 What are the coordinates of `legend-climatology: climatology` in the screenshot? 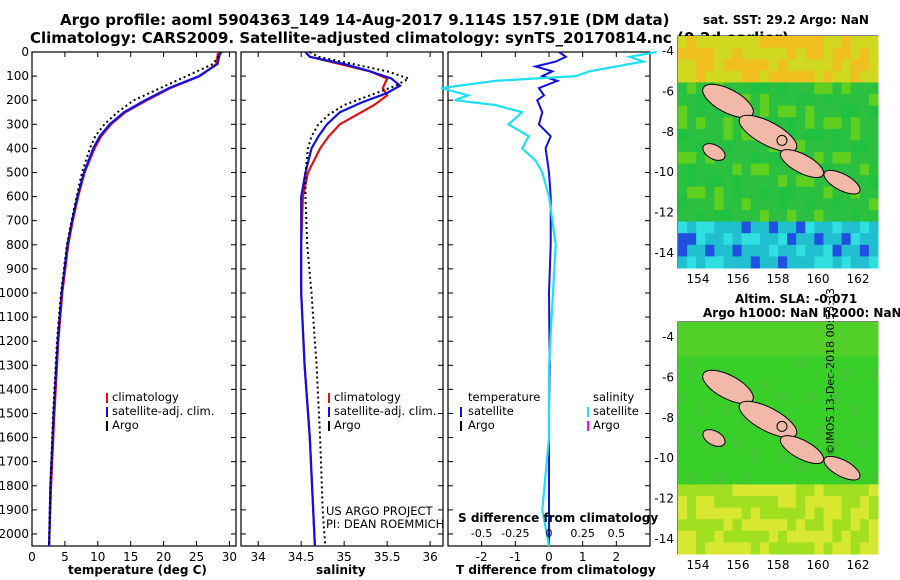 It's located at (145, 397).